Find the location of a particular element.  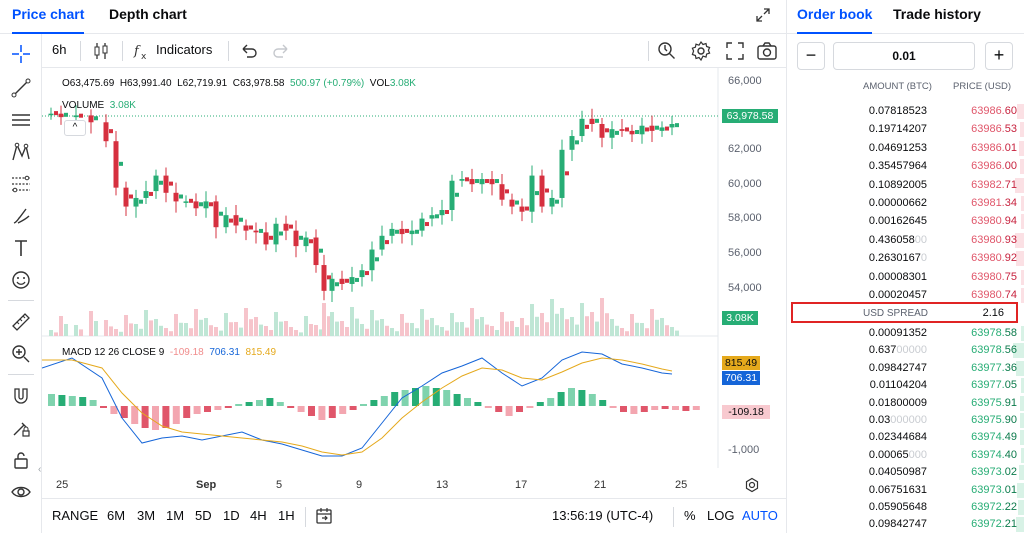

bid-row: 0.06751631 63973.01 is located at coordinates (905, 490).